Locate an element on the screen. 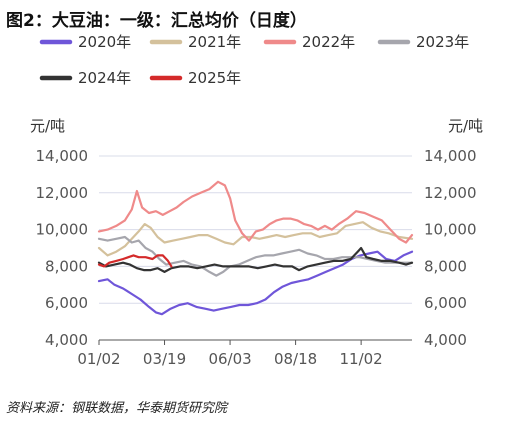 The height and width of the screenshot is (426, 519). x-tick-label: 08/18 is located at coordinates (295, 359).